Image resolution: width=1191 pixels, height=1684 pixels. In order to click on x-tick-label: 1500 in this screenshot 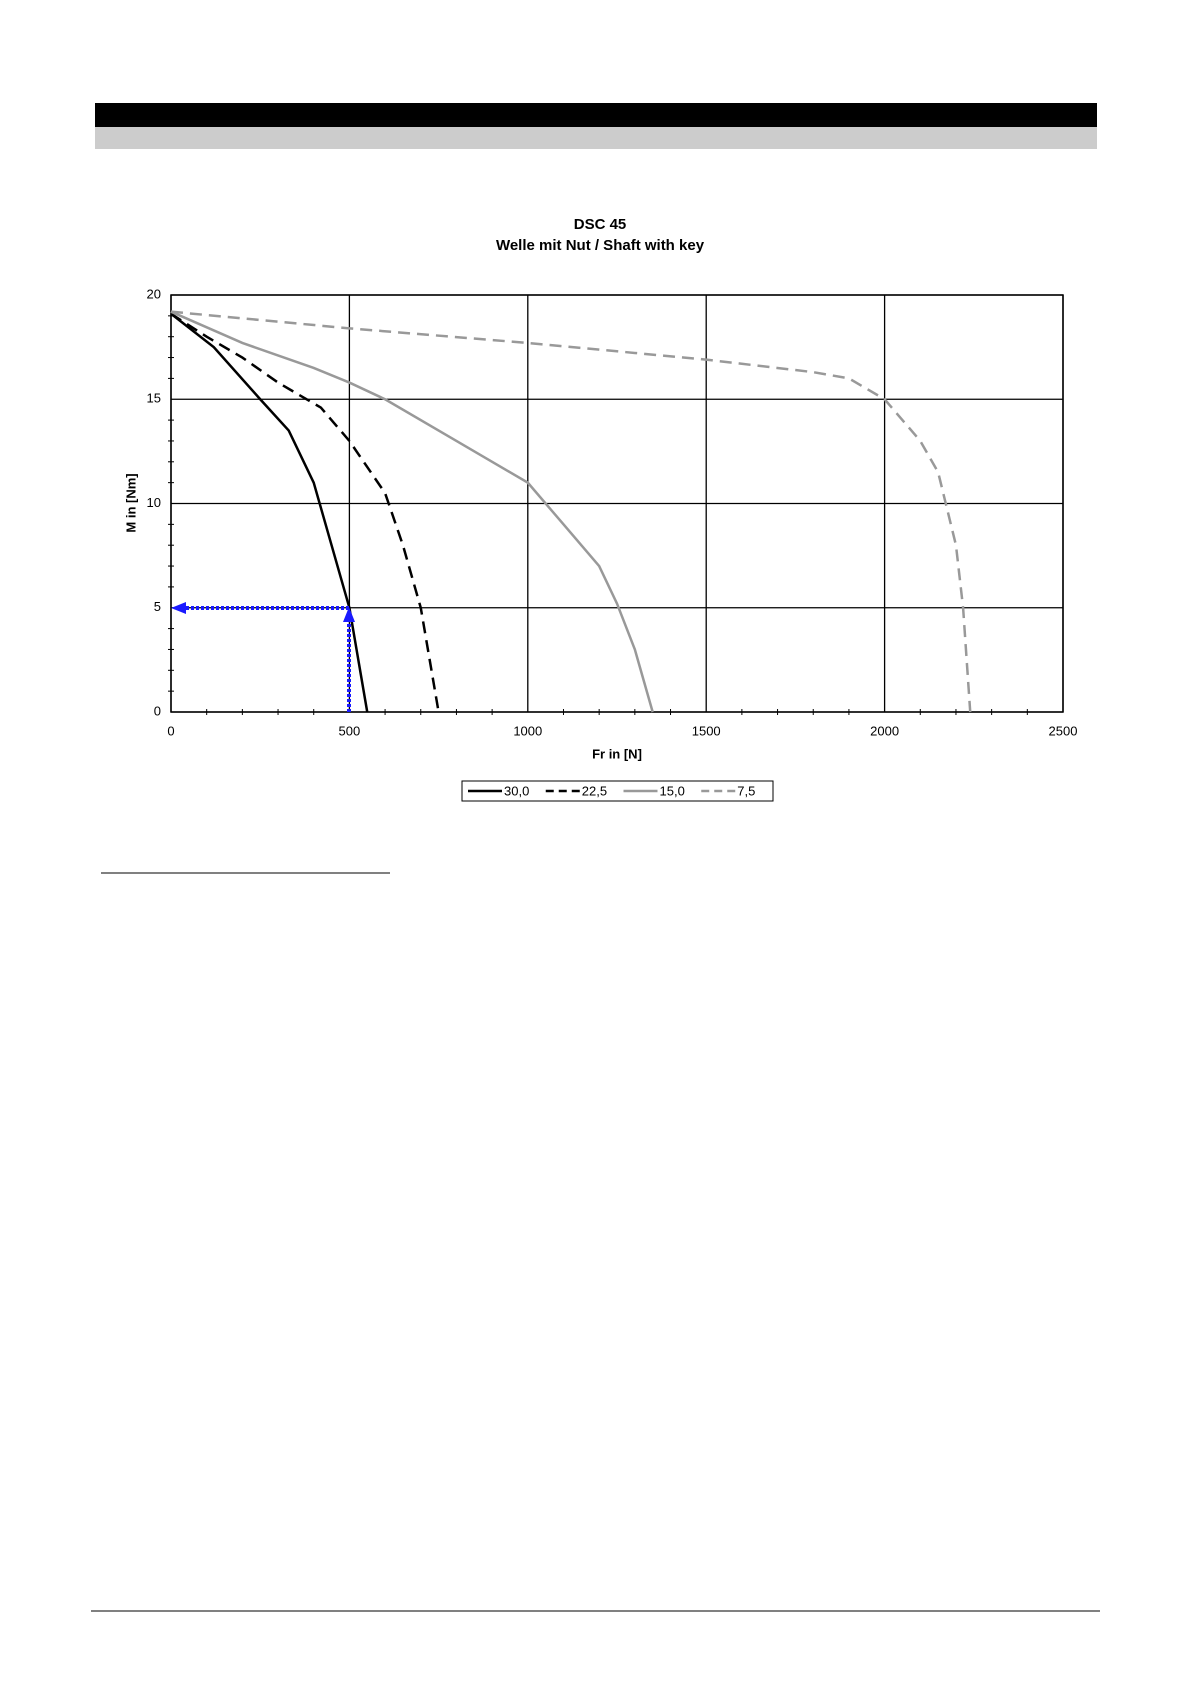, I will do `click(706, 730)`.